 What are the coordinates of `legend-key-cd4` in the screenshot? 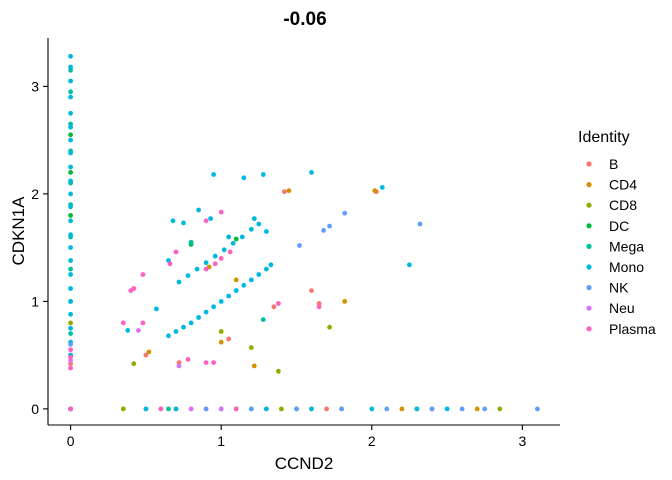 It's located at (589, 185).